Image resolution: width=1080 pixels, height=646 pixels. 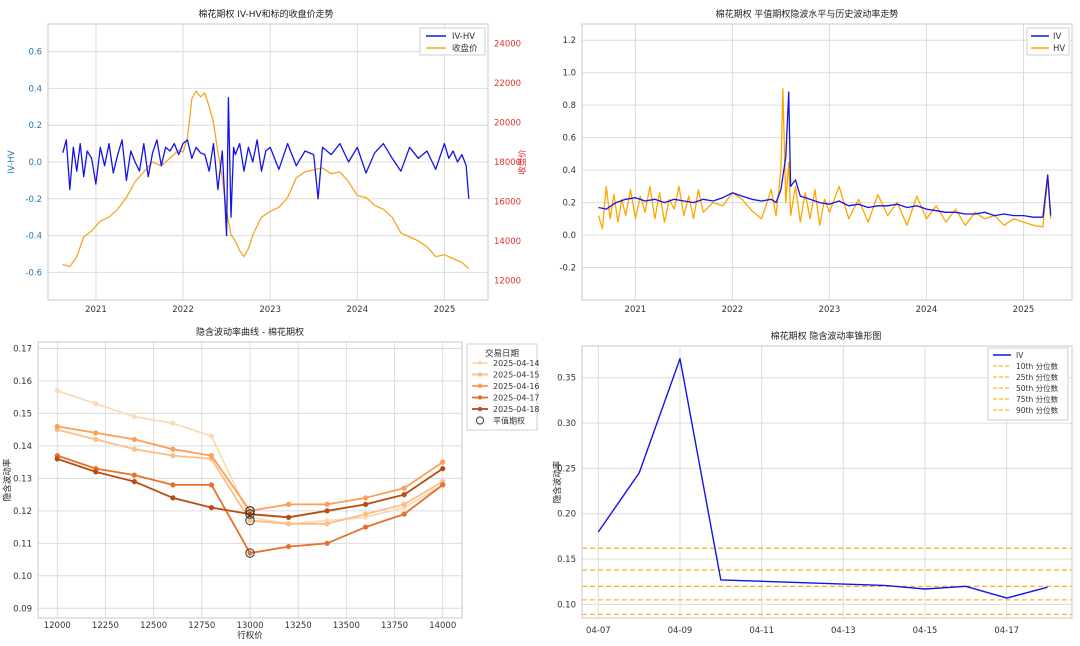 What do you see at coordinates (569, 74) in the screenshot?
I see `y-tick-label: 1.0` at bounding box center [569, 74].